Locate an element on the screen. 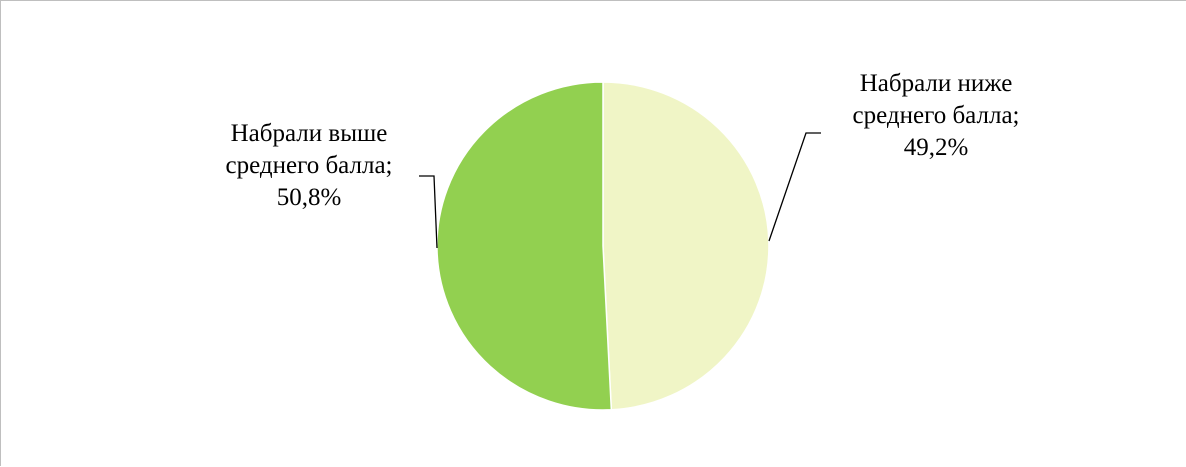 This screenshot has height=467, width=1186. data-label-text-line: Набрали выше is located at coordinates (309, 133).